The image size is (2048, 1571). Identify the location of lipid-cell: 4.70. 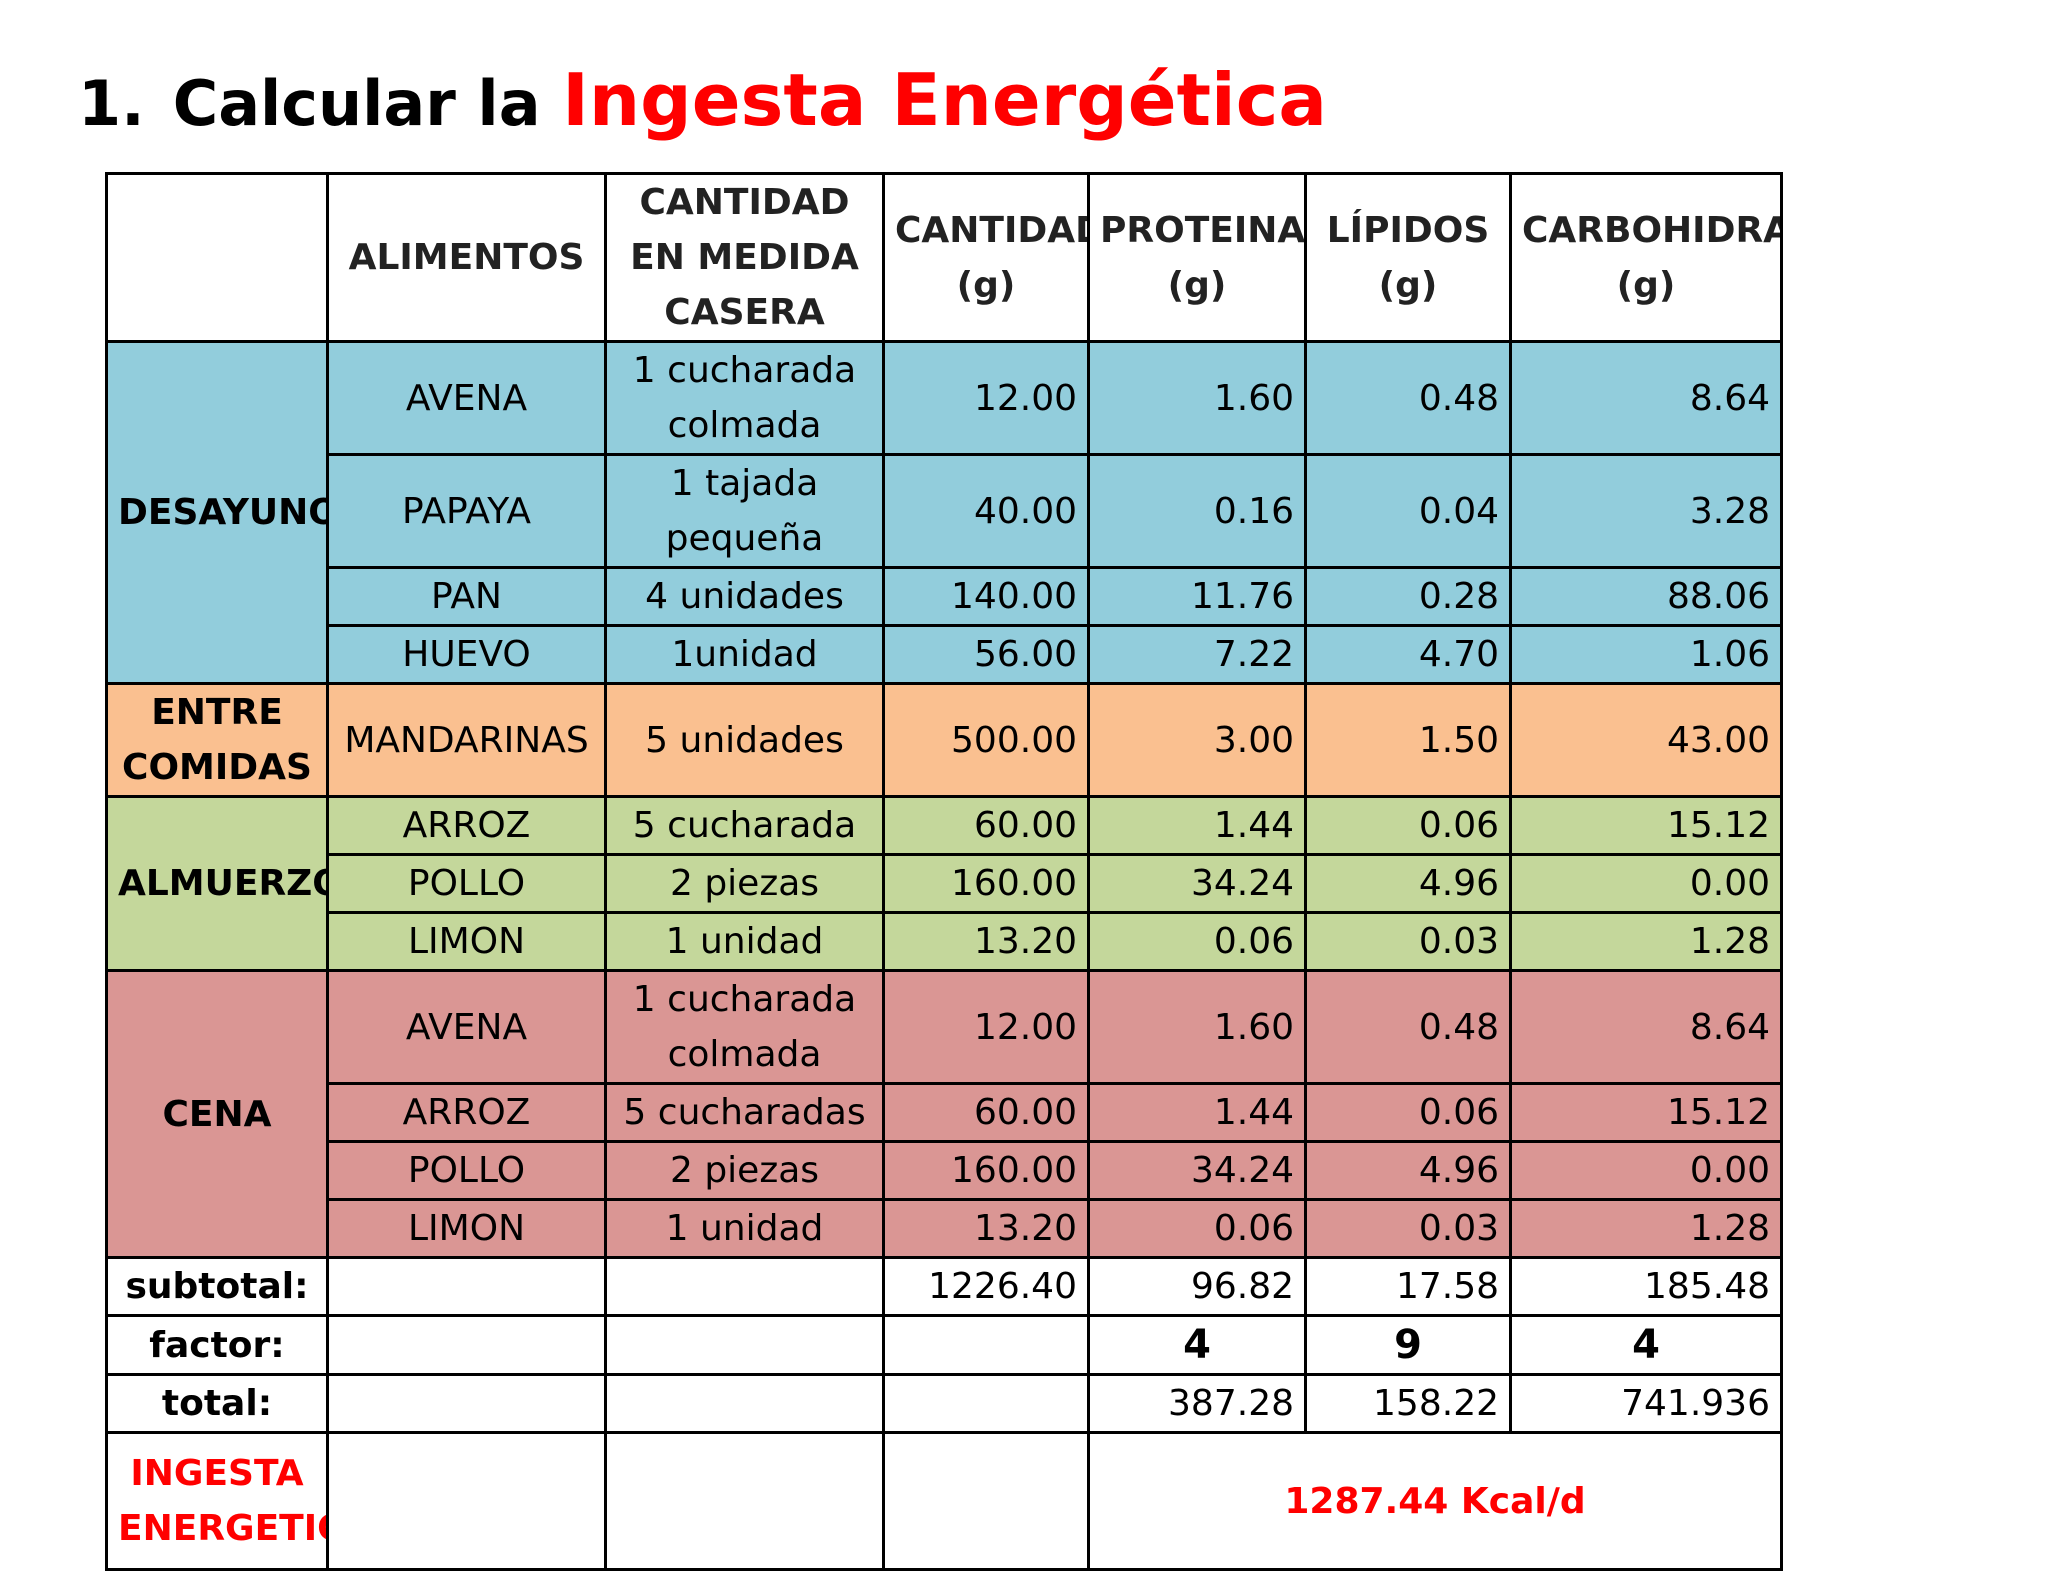
(1408, 654).